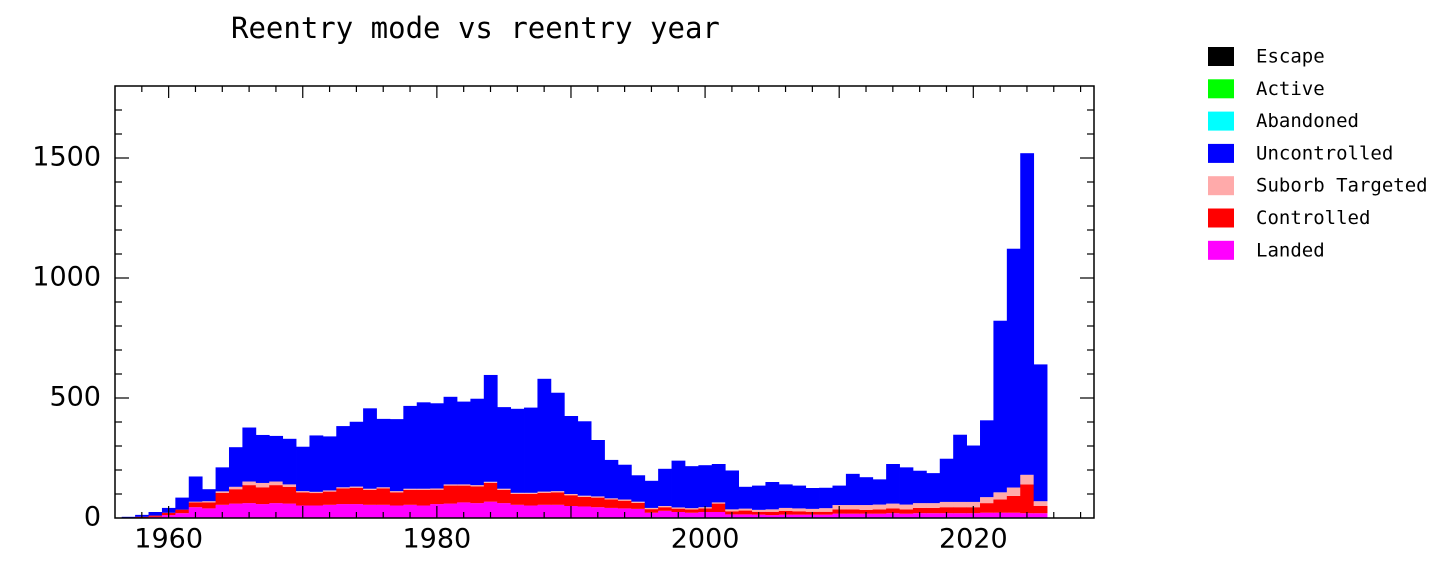 The width and height of the screenshot is (1433, 576). Describe the element at coordinates (517, 493) in the screenshot. I see `bar-segment-suborb-targeted-1986` at that location.